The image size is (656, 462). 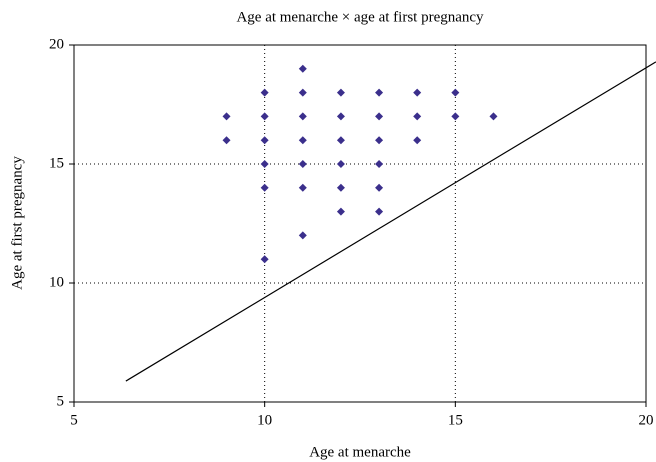 What do you see at coordinates (56, 163) in the screenshot?
I see `y-tick-label: 15` at bounding box center [56, 163].